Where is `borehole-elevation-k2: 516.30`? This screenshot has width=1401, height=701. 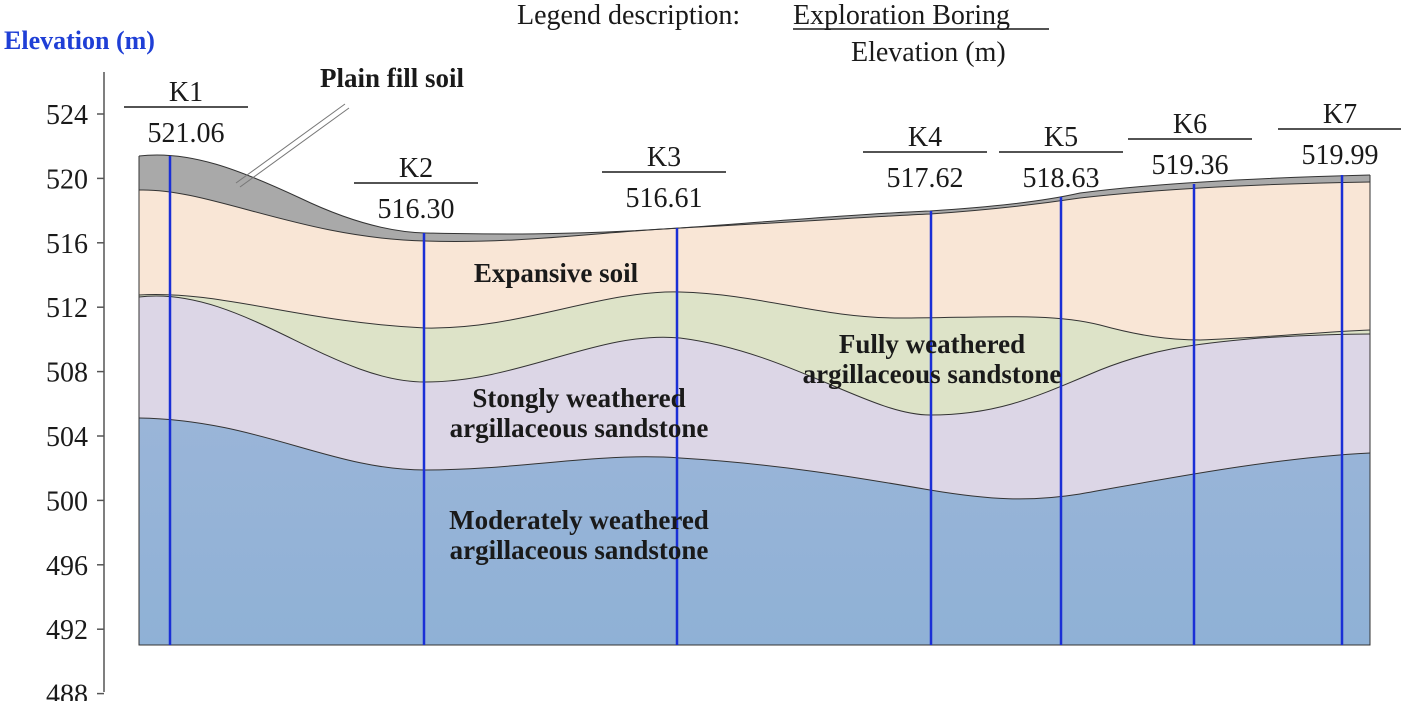
borehole-elevation-k2: 516.30 is located at coordinates (416, 209).